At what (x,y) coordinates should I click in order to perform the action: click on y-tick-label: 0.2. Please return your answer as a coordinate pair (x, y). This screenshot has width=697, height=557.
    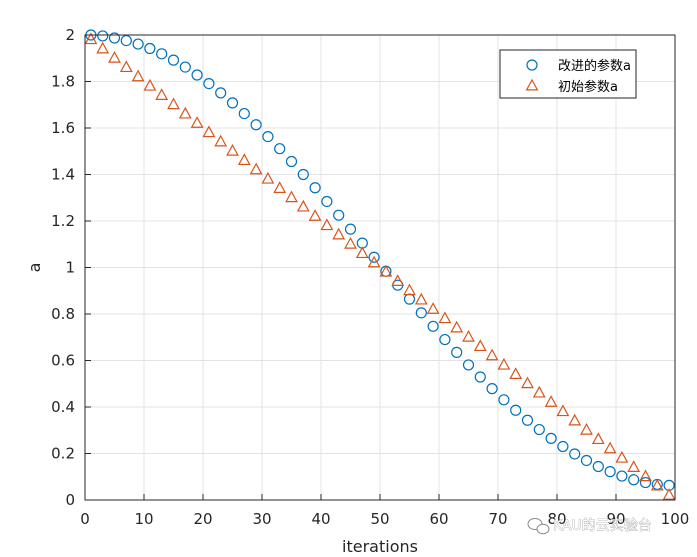
    Looking at the image, I should click on (63, 454).